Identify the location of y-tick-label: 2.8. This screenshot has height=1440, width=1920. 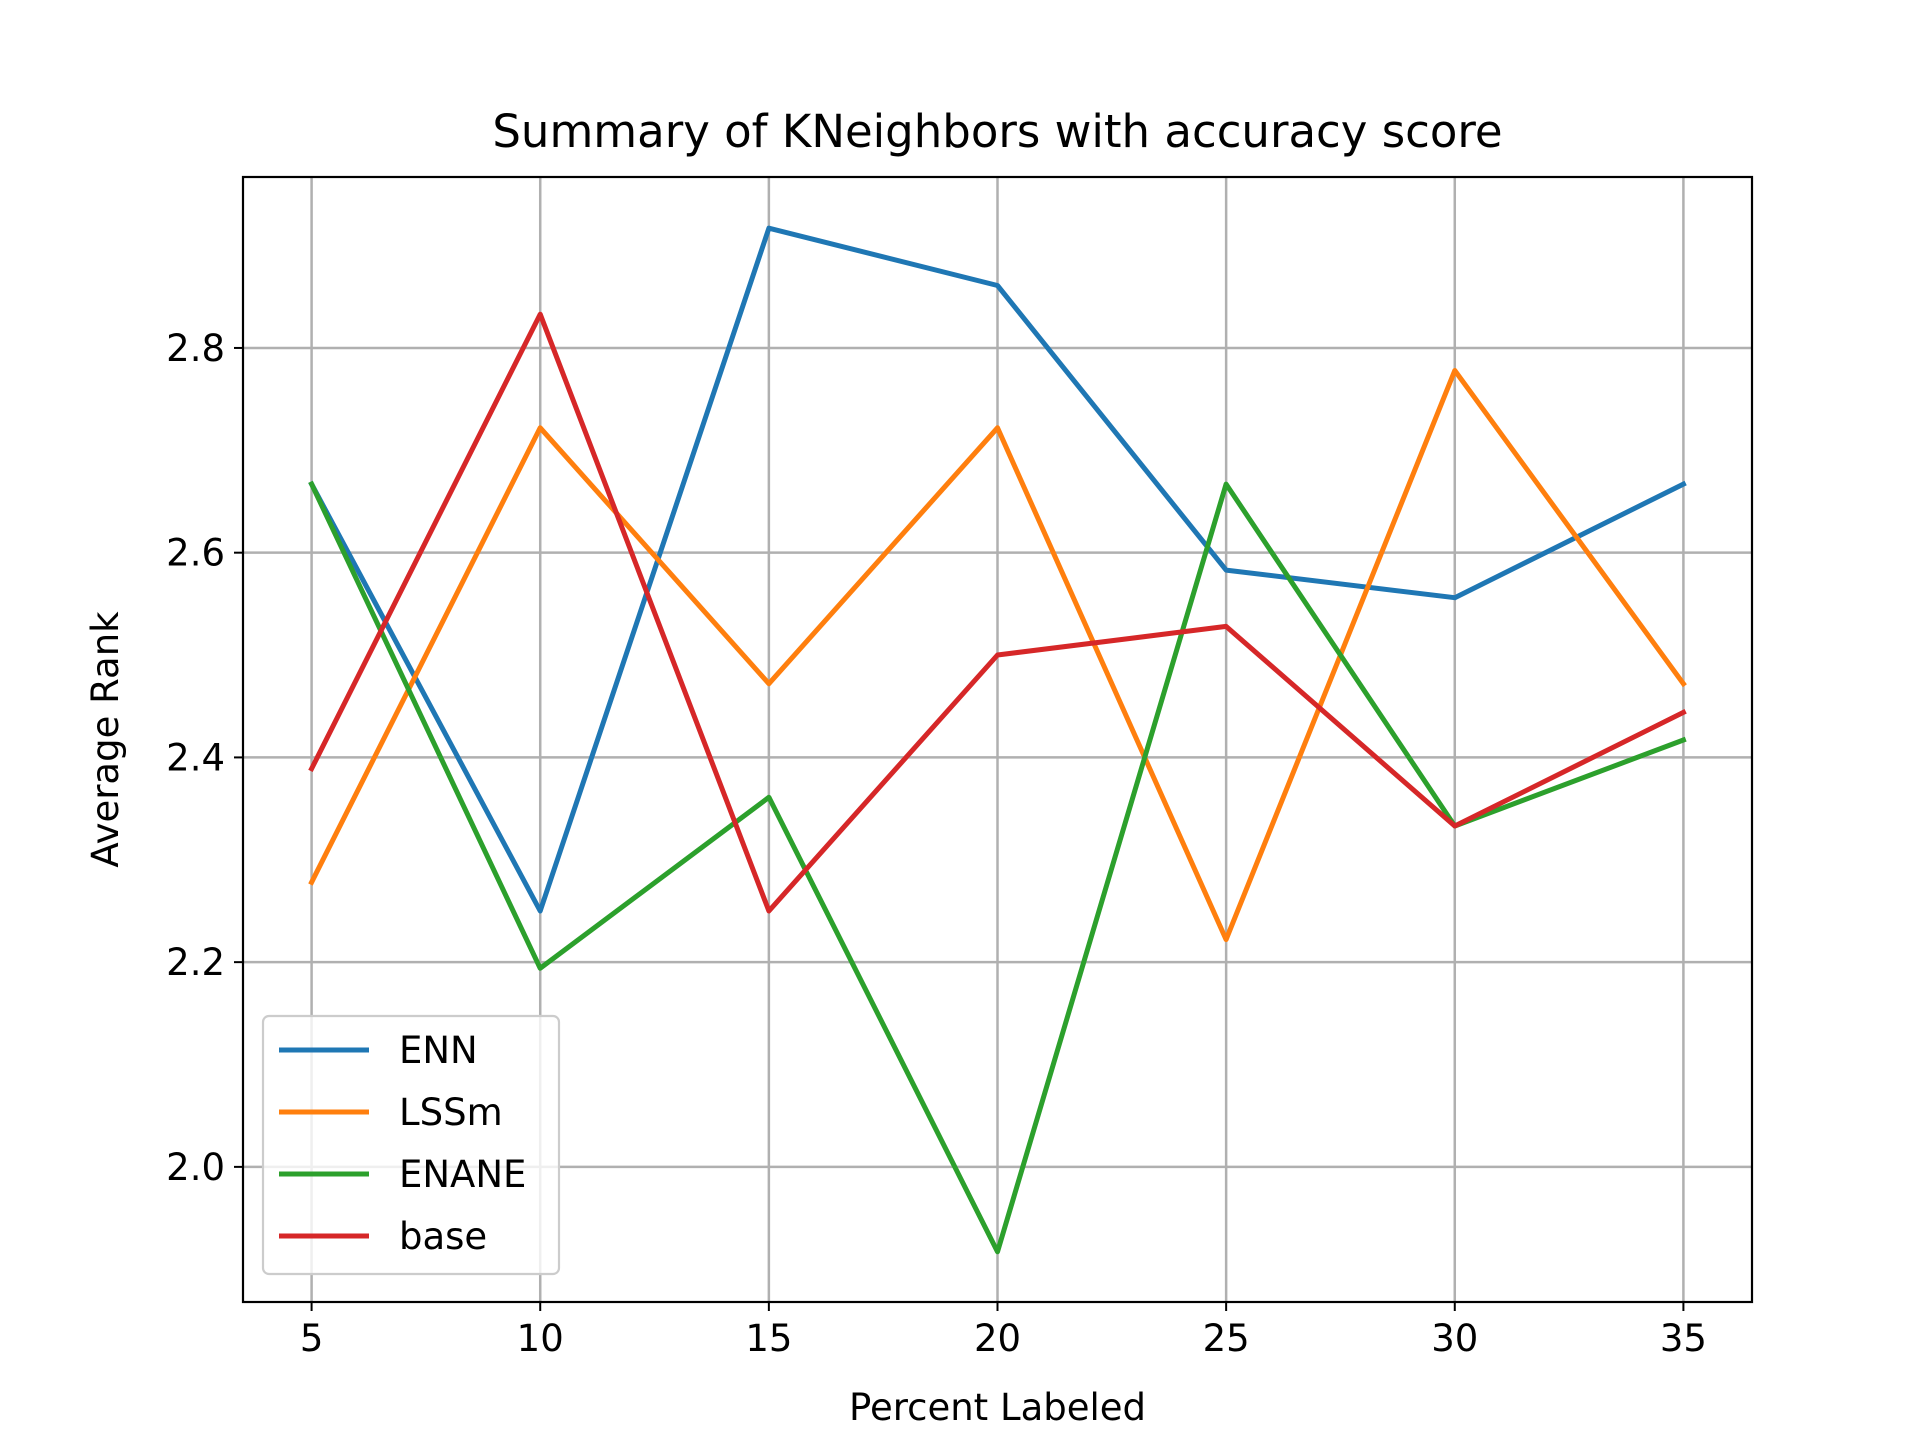
(195, 348).